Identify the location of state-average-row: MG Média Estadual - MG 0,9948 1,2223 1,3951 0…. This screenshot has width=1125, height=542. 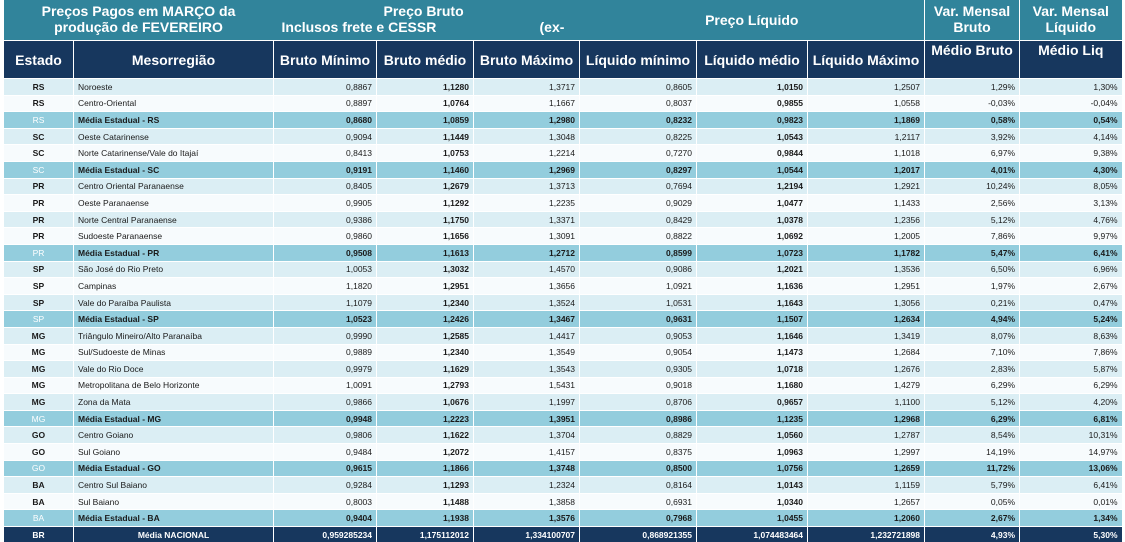
(562, 418).